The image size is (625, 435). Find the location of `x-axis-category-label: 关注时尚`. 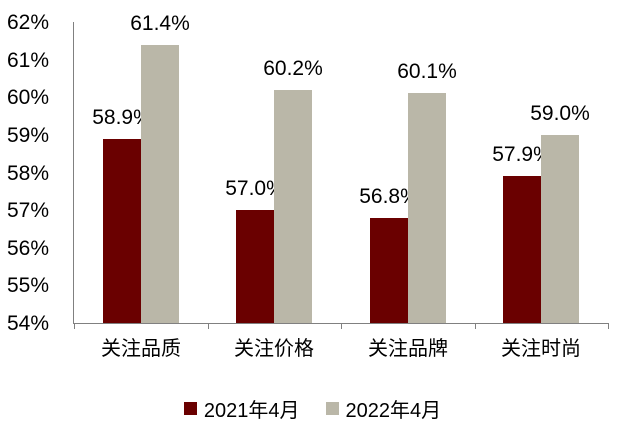

x-axis-category-label: 关注时尚 is located at coordinates (541, 349).